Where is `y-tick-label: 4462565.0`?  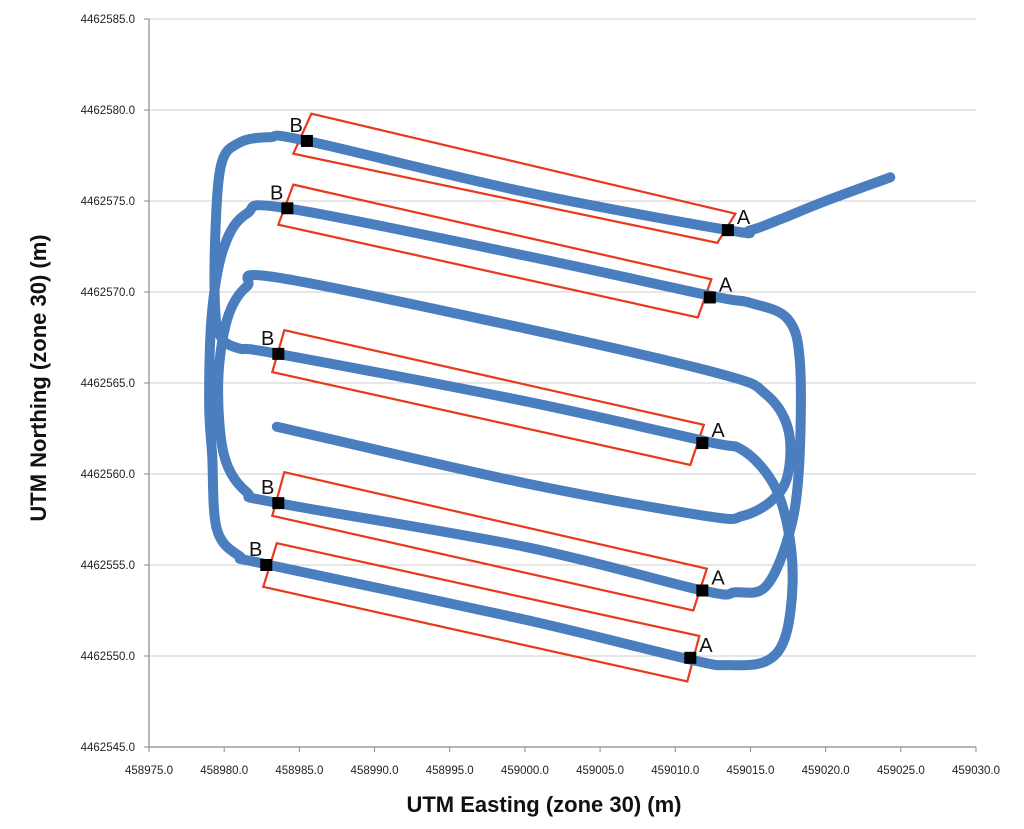
y-tick-label: 4462565.0 is located at coordinates (108, 384).